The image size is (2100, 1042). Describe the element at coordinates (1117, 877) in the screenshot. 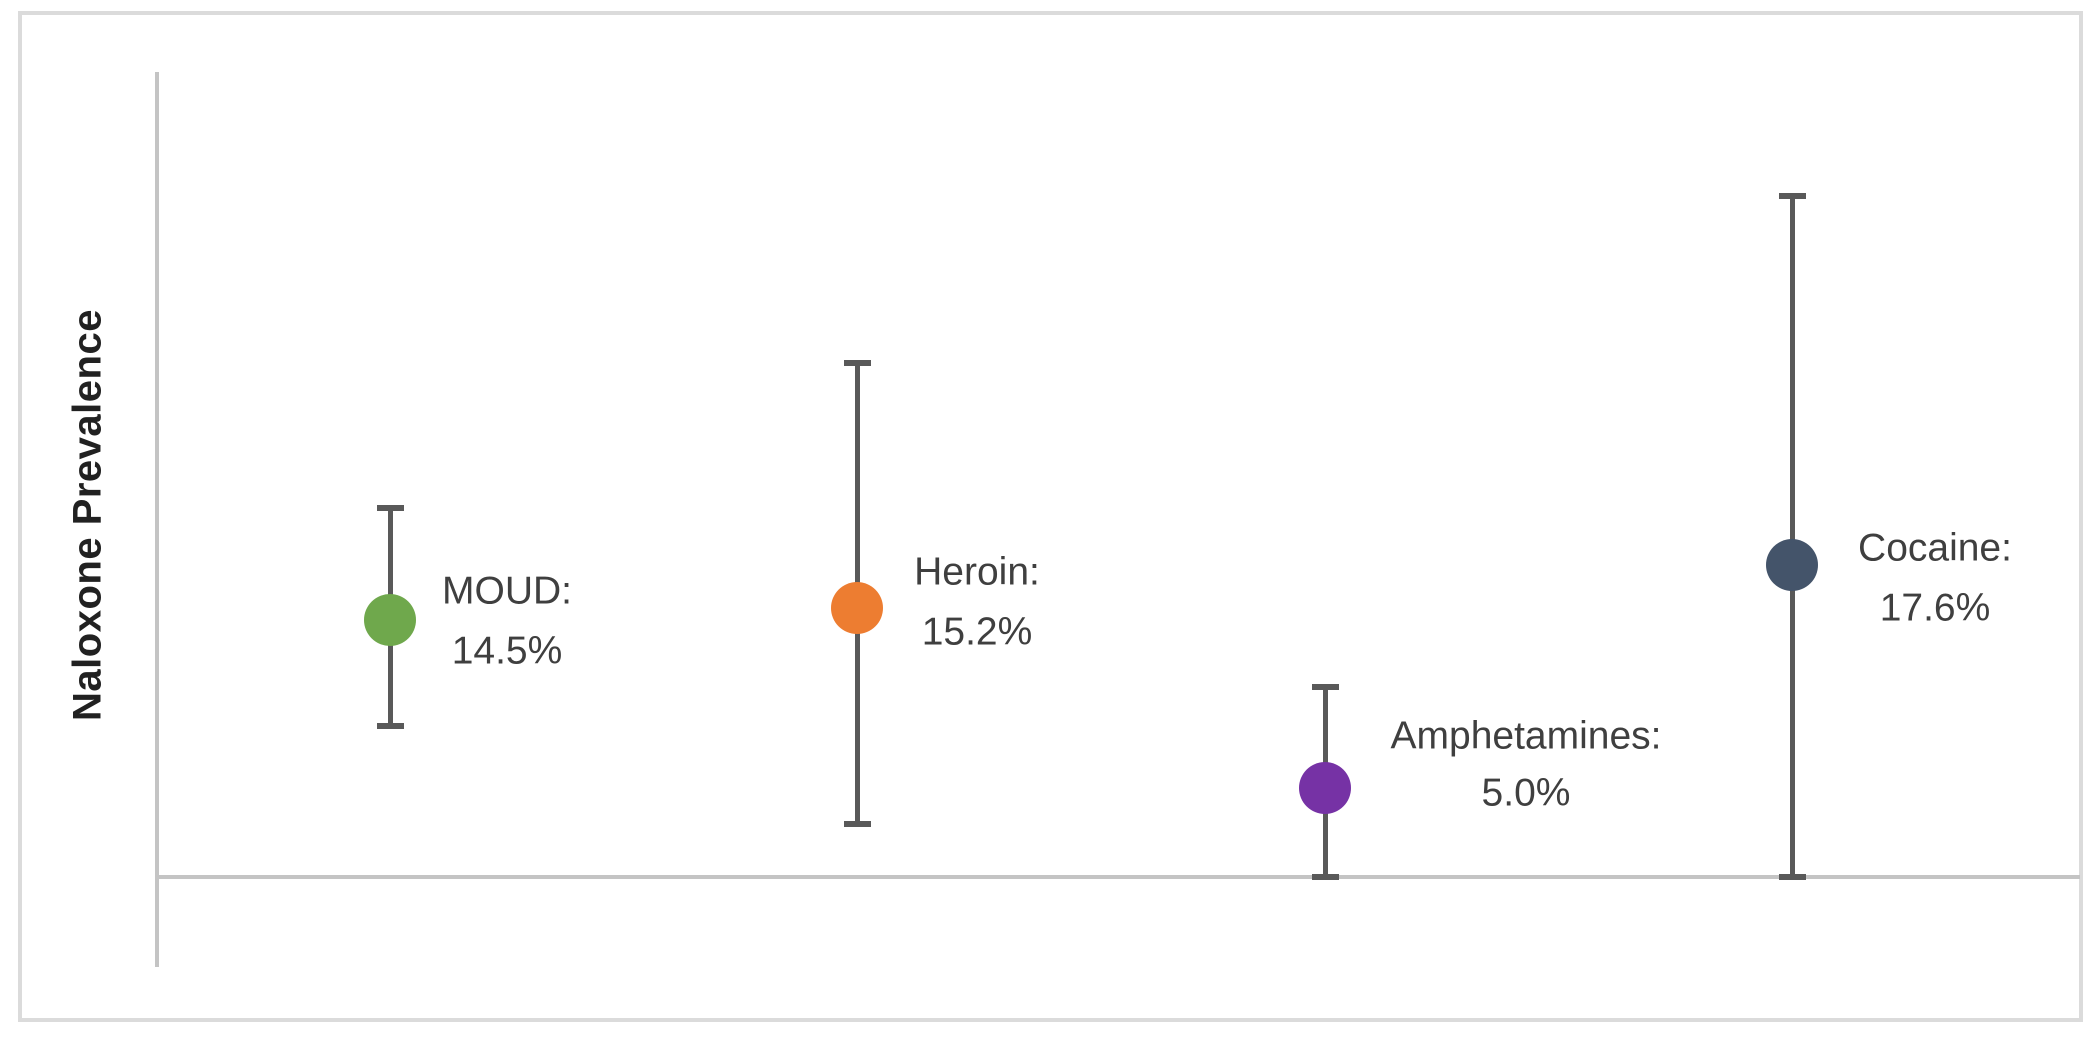

I see `x-axis-line` at that location.